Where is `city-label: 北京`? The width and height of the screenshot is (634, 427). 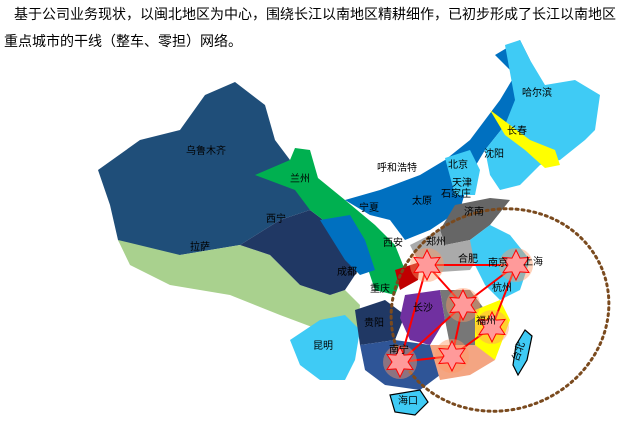 city-label: 北京 is located at coordinates (458, 164).